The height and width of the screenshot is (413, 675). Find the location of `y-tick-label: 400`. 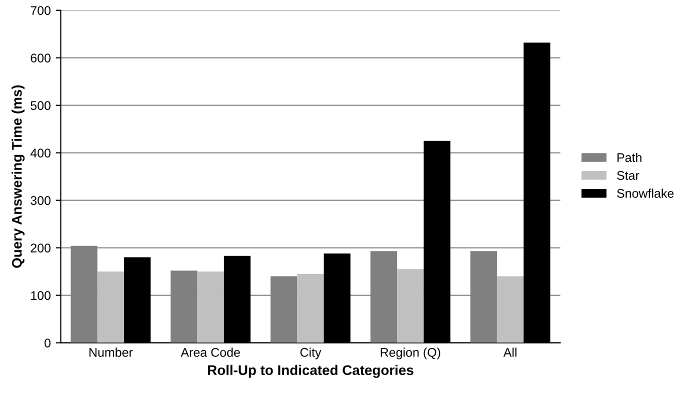

y-tick-label: 400 is located at coordinates (40, 153).